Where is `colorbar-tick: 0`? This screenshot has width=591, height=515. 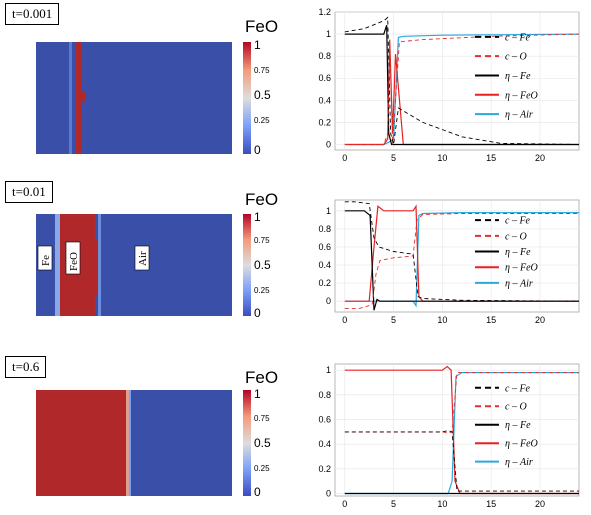
colorbar-tick: 0 is located at coordinates (257, 313).